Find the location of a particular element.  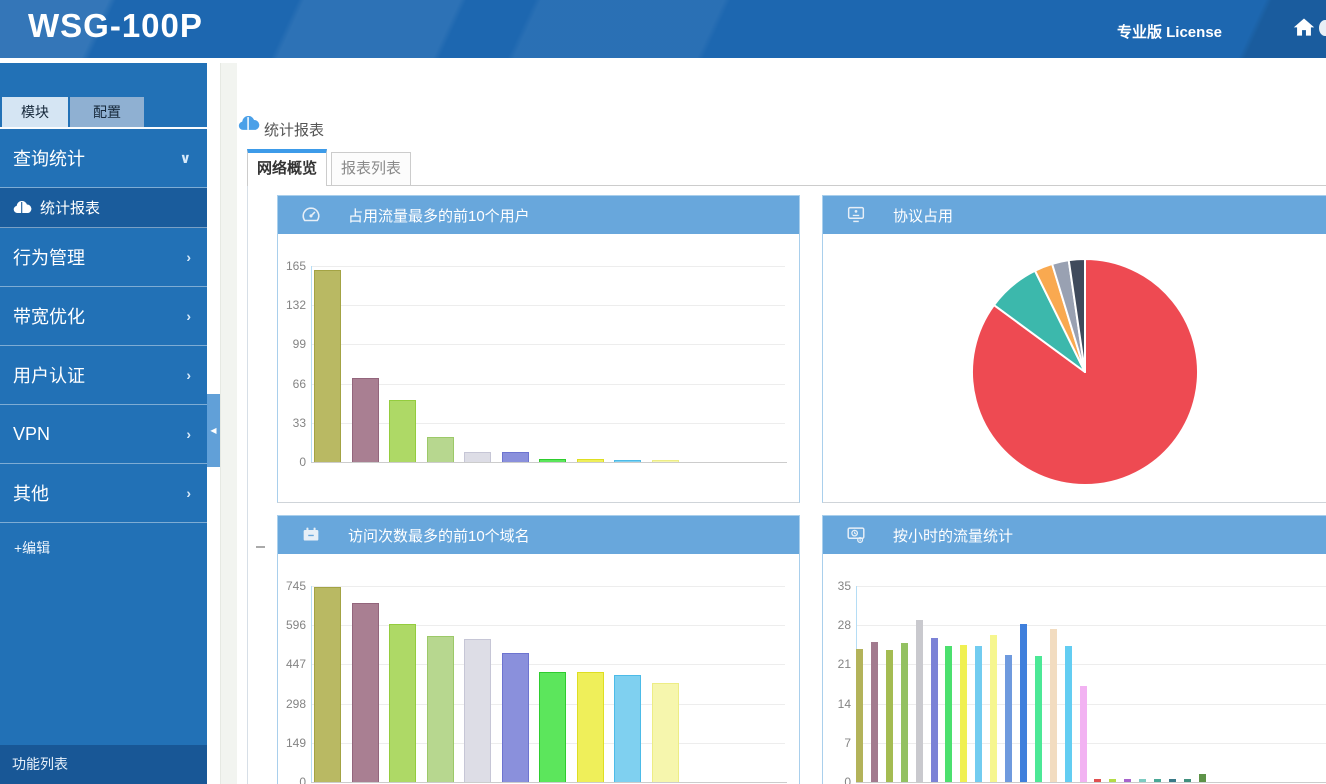

sidebar-item-edit: +编辑 is located at coordinates (103, 547).